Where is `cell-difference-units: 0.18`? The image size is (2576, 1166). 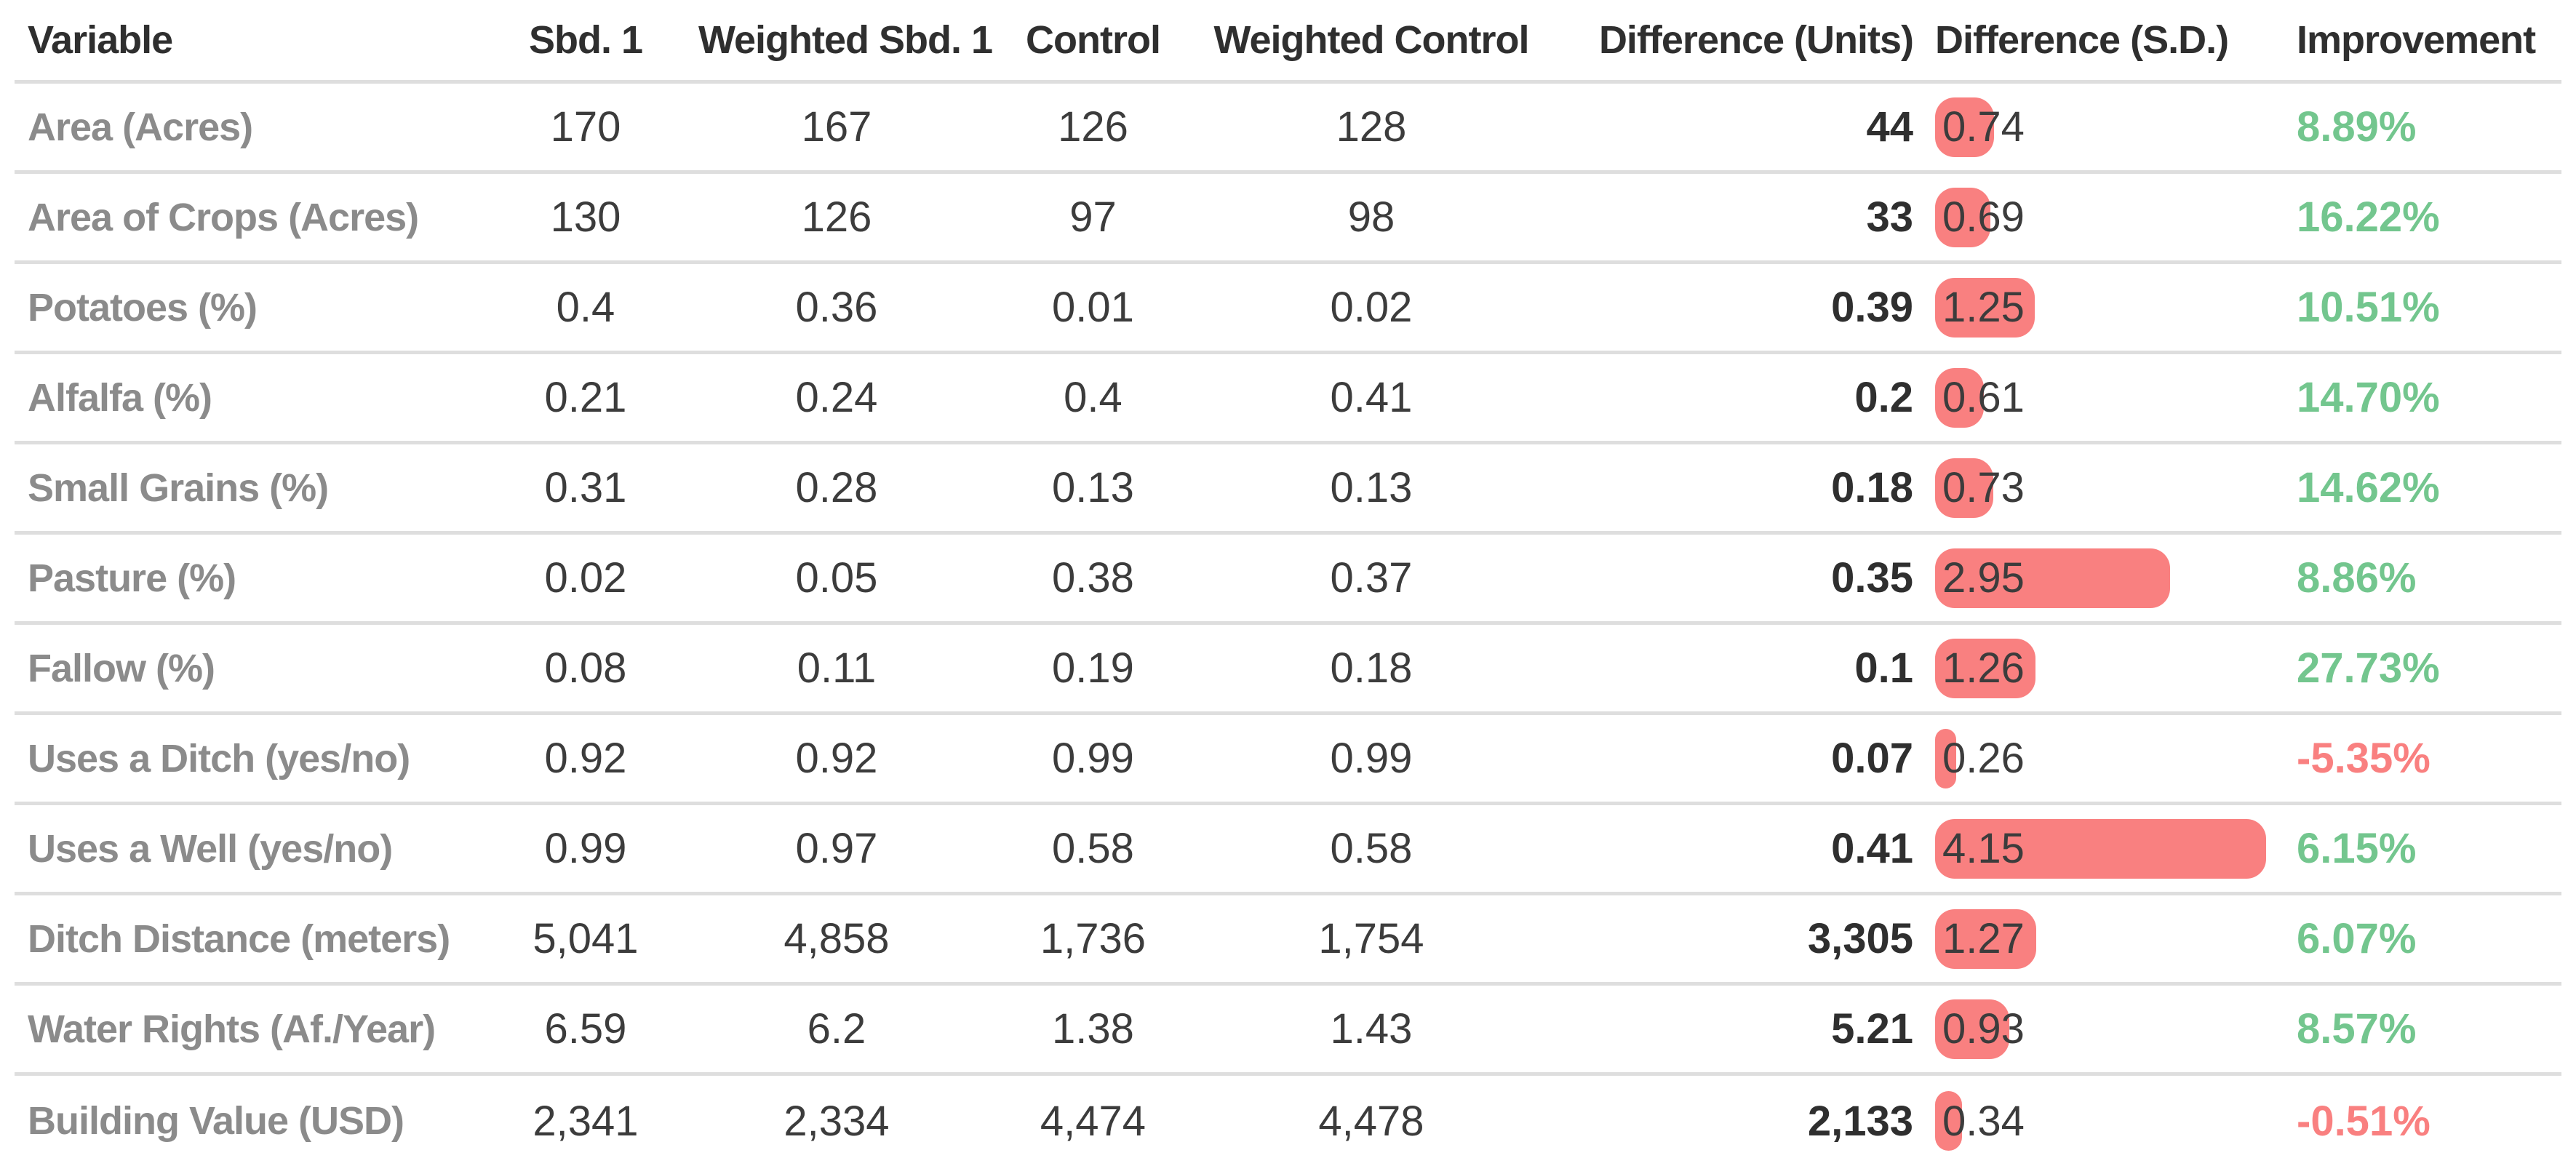 cell-difference-units: 0.18 is located at coordinates (1872, 487).